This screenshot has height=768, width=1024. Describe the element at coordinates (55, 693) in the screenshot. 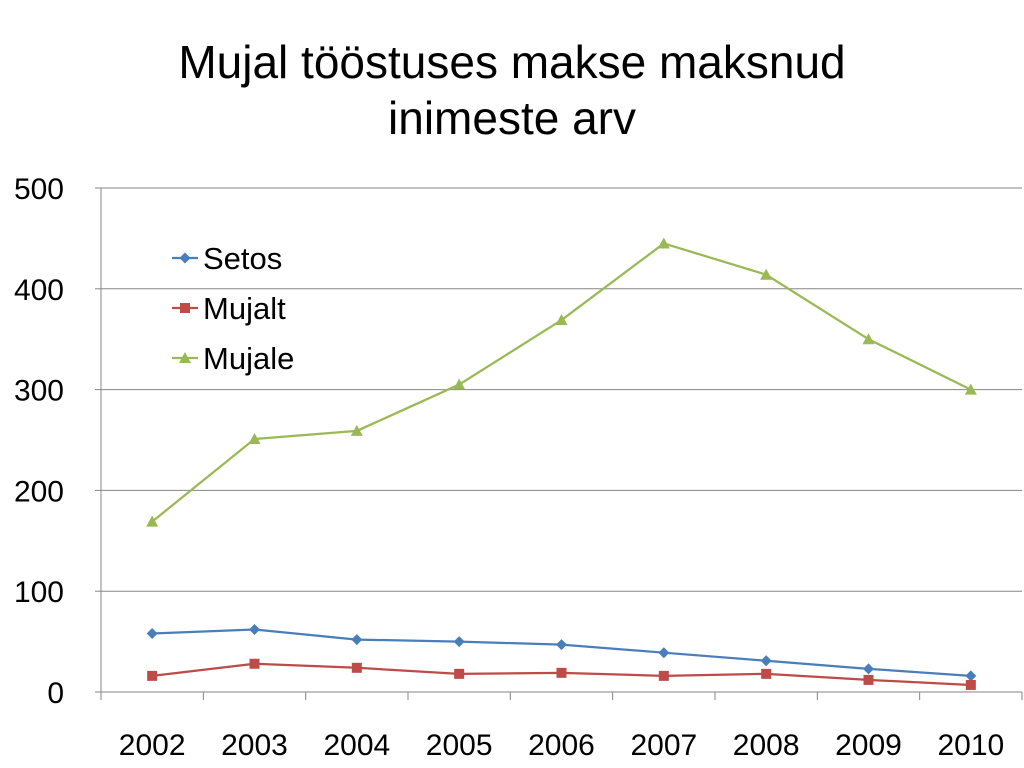

I see `y-tick-label-0: 0` at that location.